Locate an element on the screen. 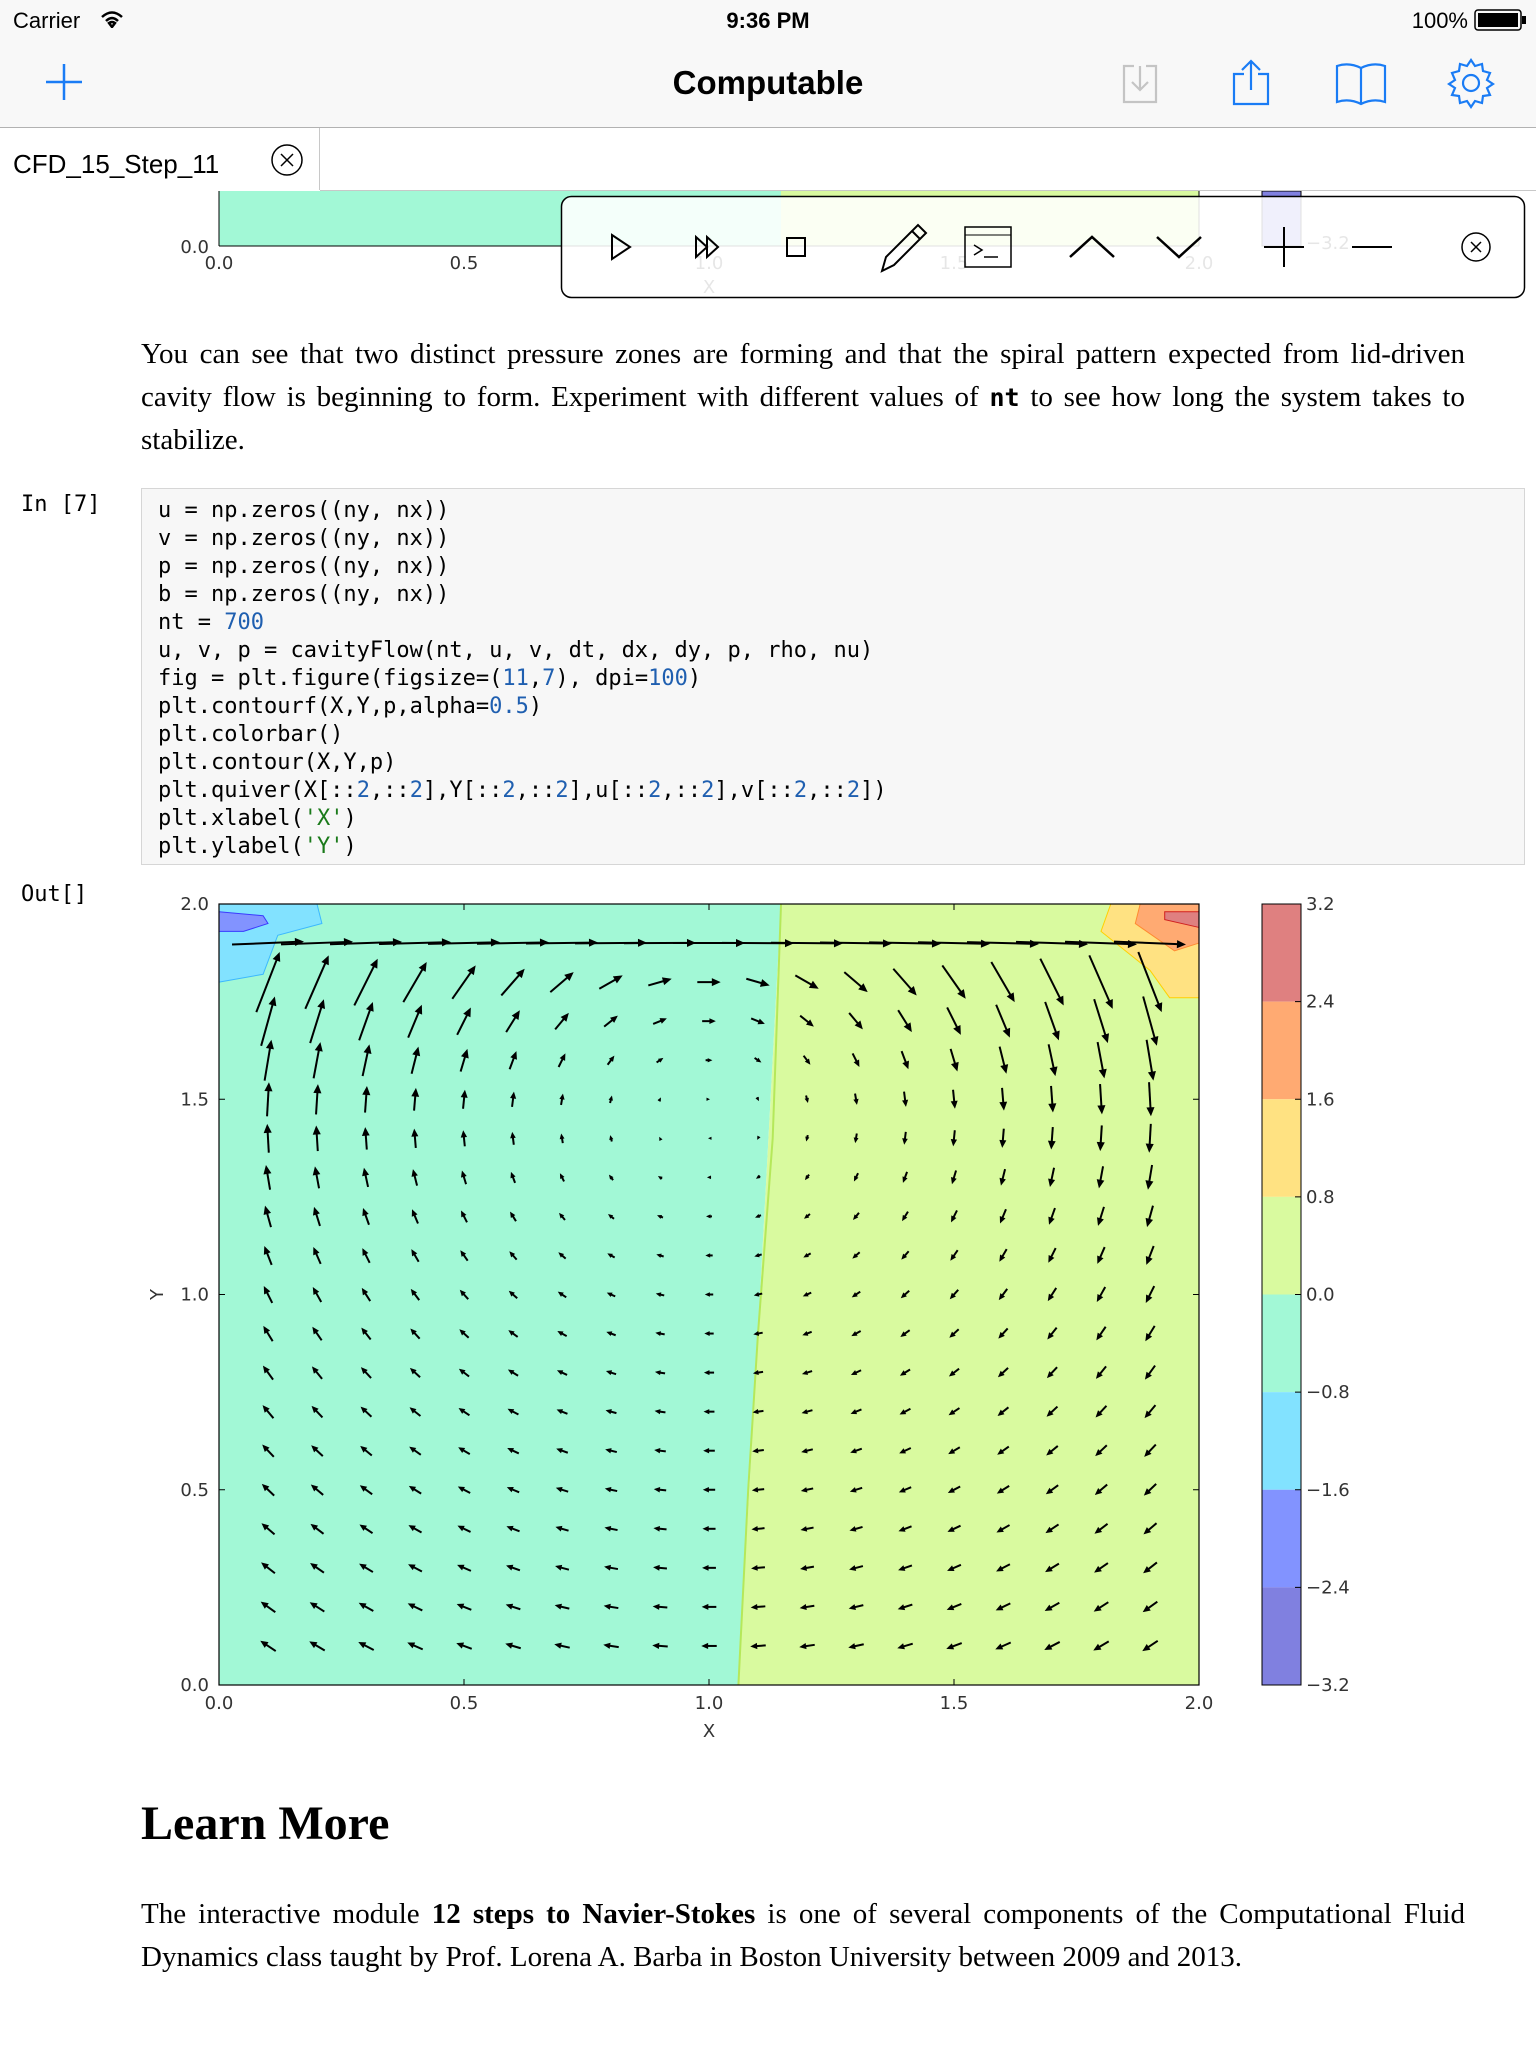  download-button is located at coordinates (1140, 84).